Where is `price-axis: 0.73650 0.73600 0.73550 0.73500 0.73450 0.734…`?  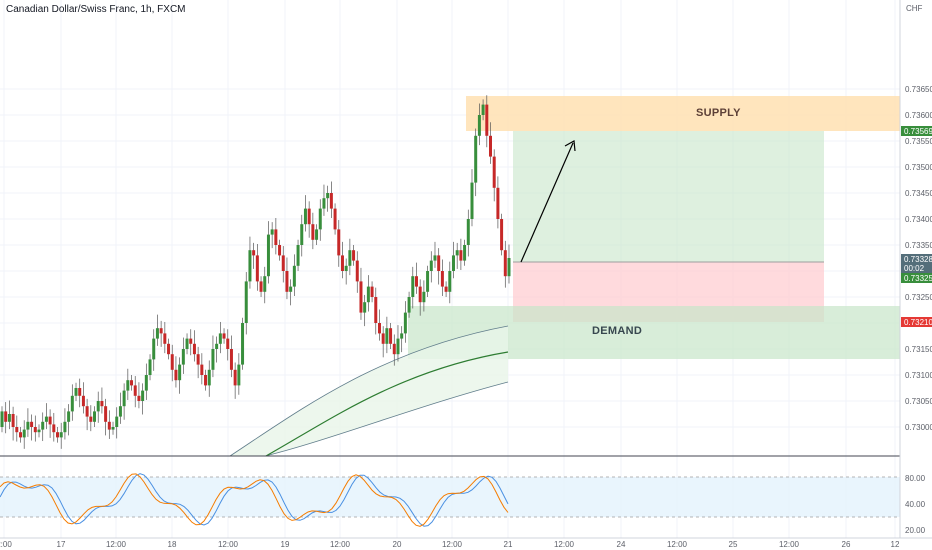
price-axis: 0.73650 0.73600 0.73550 0.73500 0.73450 0.734… is located at coordinates (916, 258).